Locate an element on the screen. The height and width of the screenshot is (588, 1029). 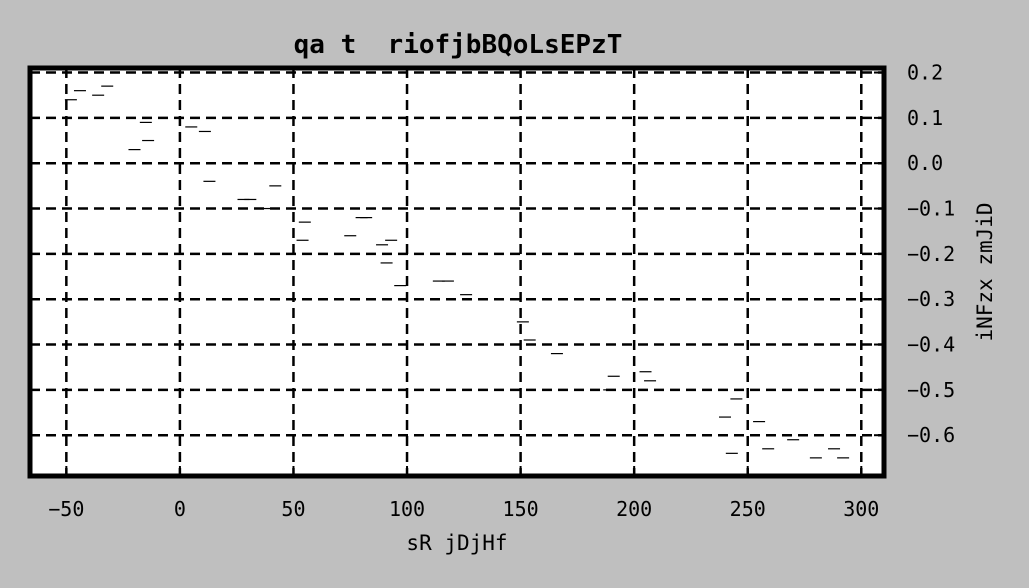
y-tick-label: −0.1 is located at coordinates (931, 209).